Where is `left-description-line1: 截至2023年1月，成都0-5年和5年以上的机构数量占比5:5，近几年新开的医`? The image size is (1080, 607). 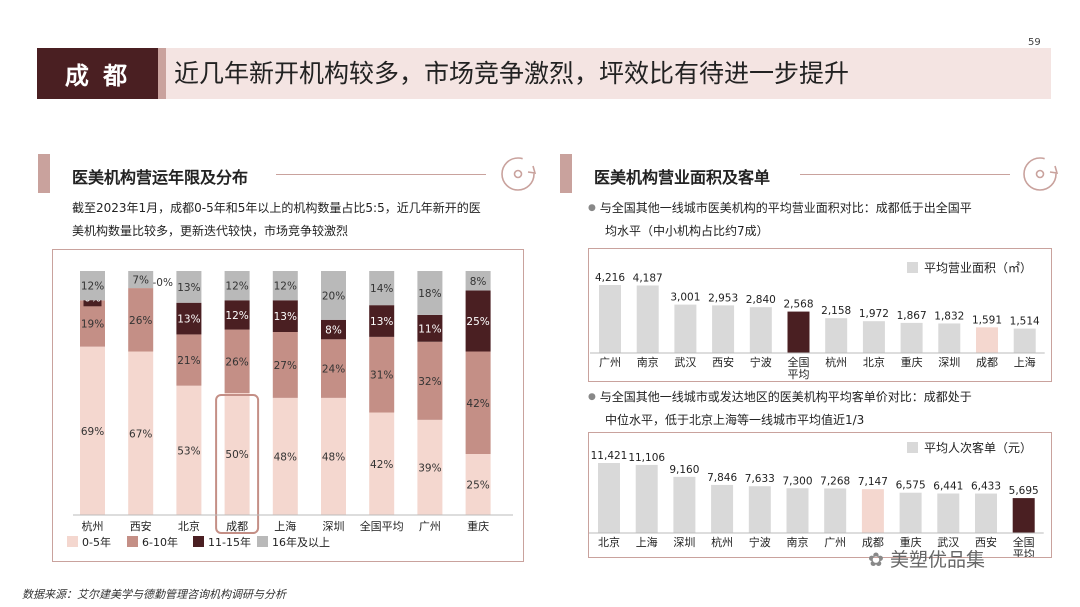
left-description-line1: 截至2023年1月，成都0-5年和5年以上的机构数量占比5:5，近几年新开的医 is located at coordinates (276, 208).